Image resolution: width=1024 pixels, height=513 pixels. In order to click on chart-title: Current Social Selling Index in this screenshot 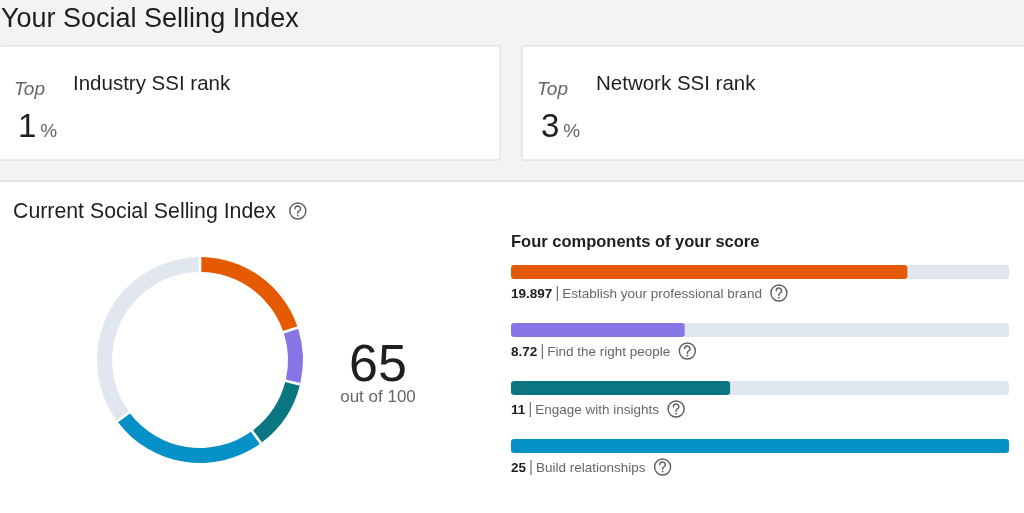, I will do `click(145, 211)`.